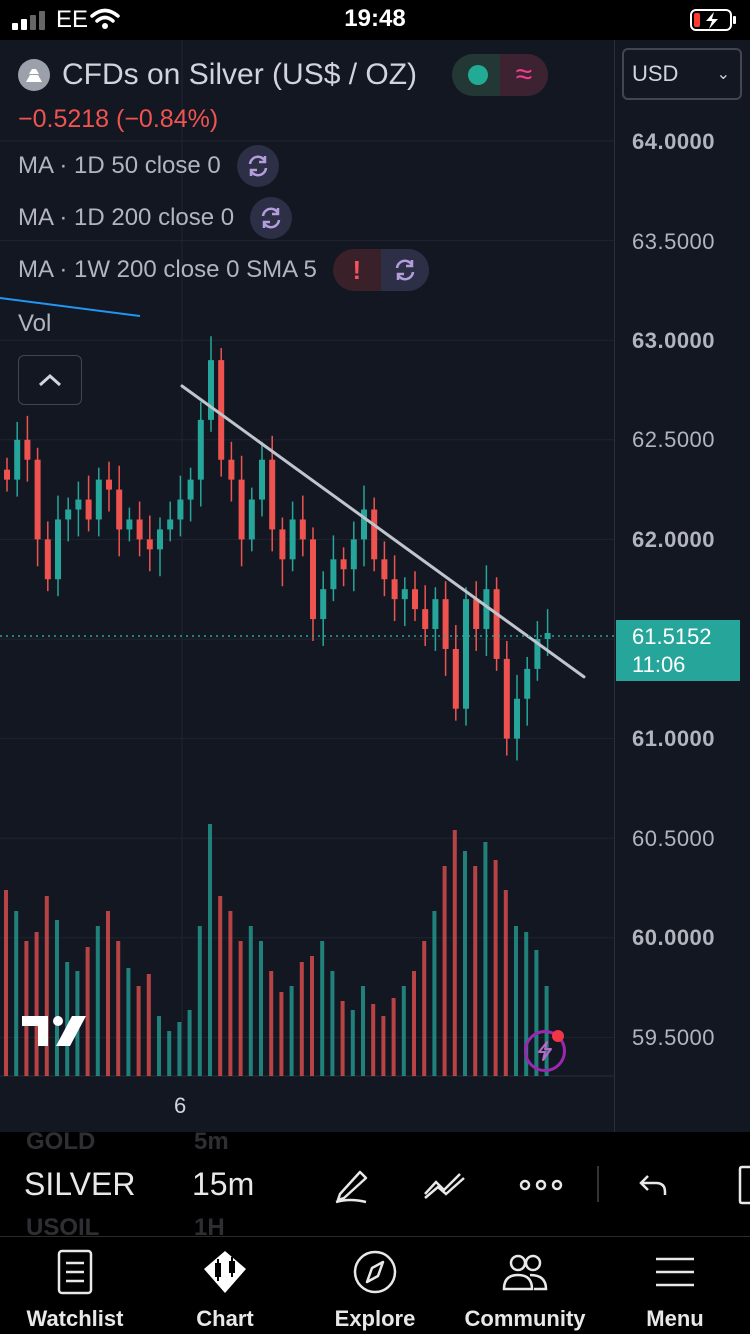 This screenshot has width=750, height=1334. I want to click on nav-label: Explore, so click(375, 1318).